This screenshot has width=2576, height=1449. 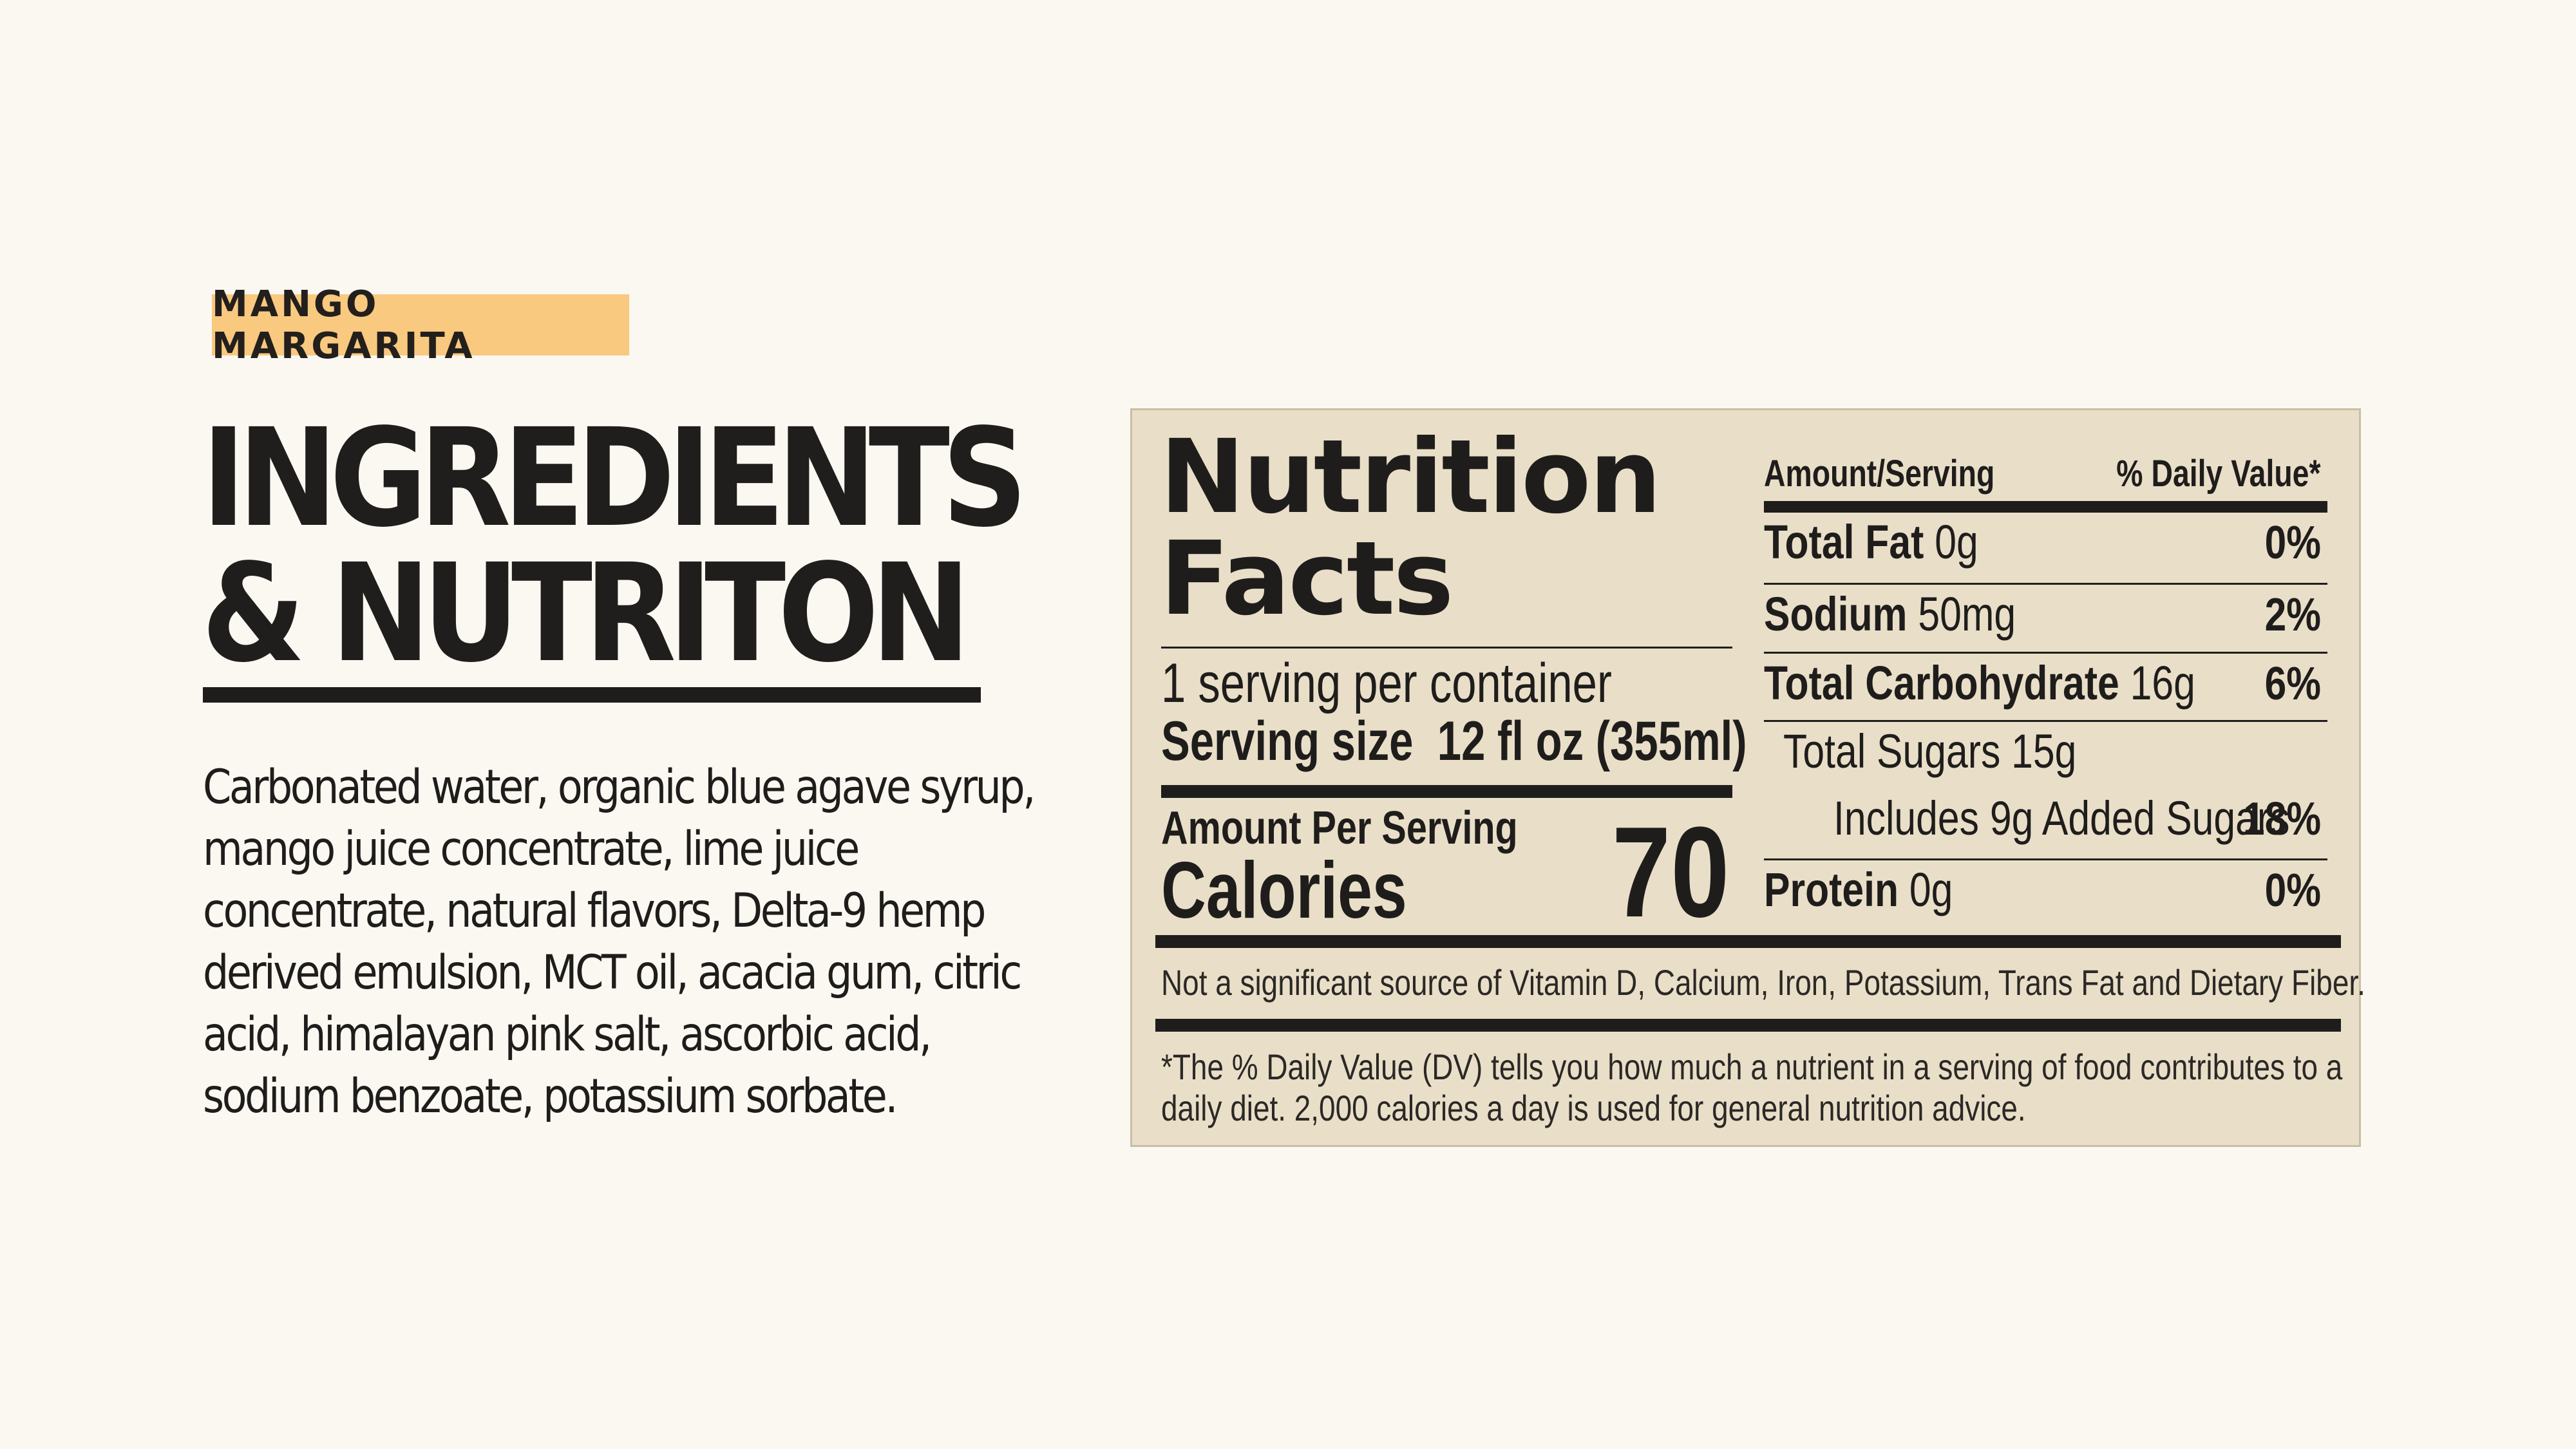 What do you see at coordinates (1411, 477) in the screenshot?
I see `nutrition-title-line-1: Nutrition` at bounding box center [1411, 477].